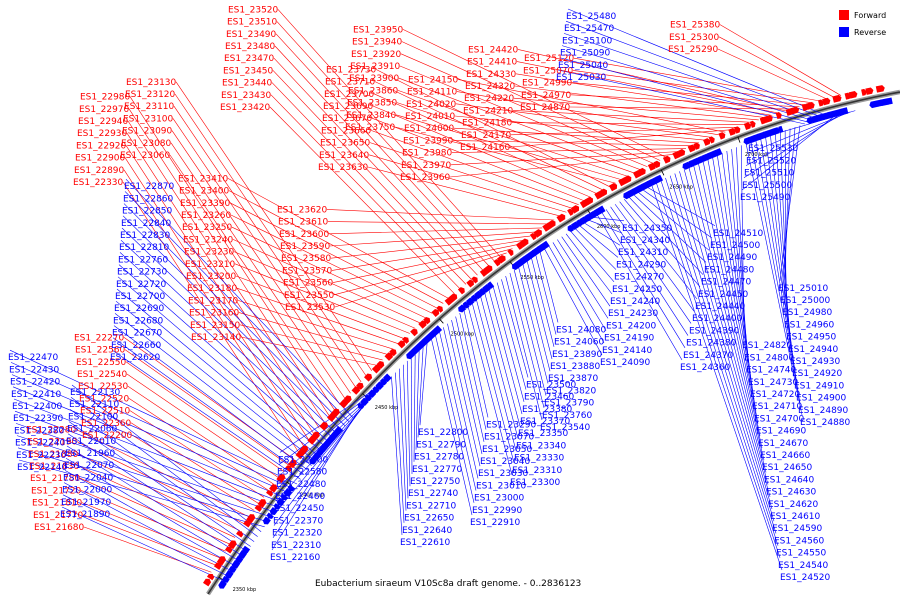 This screenshot has height=600, width=900. I want to click on forward-gene-label: ES1_23400, so click(204, 192).